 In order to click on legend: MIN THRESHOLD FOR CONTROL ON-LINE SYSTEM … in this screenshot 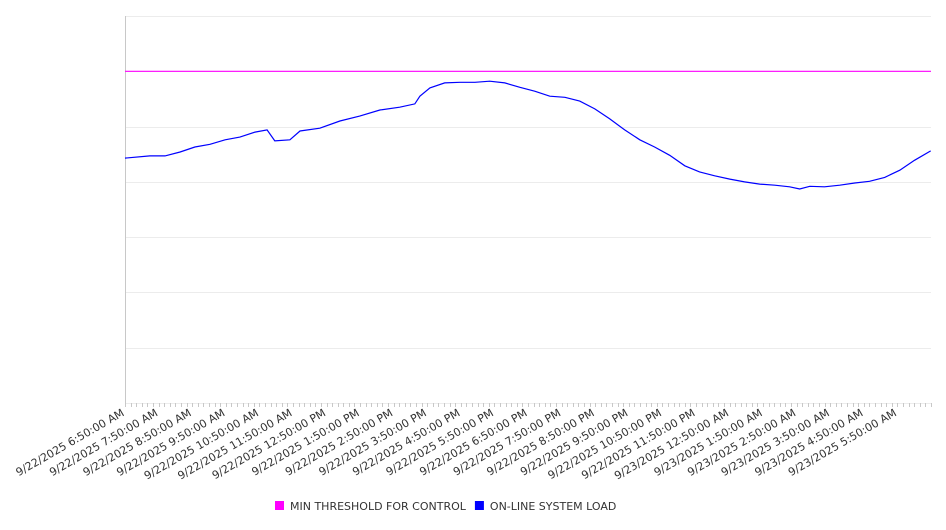, I will do `click(445, 506)`.